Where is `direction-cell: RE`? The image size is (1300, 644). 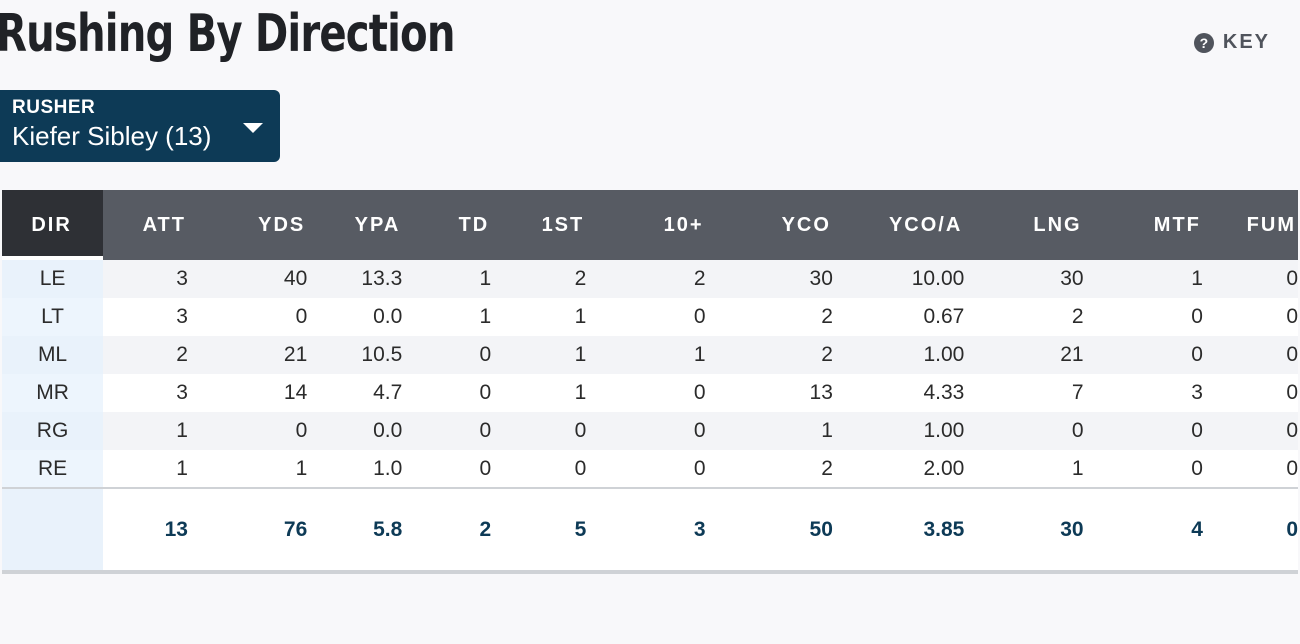
direction-cell: RE is located at coordinates (53, 469).